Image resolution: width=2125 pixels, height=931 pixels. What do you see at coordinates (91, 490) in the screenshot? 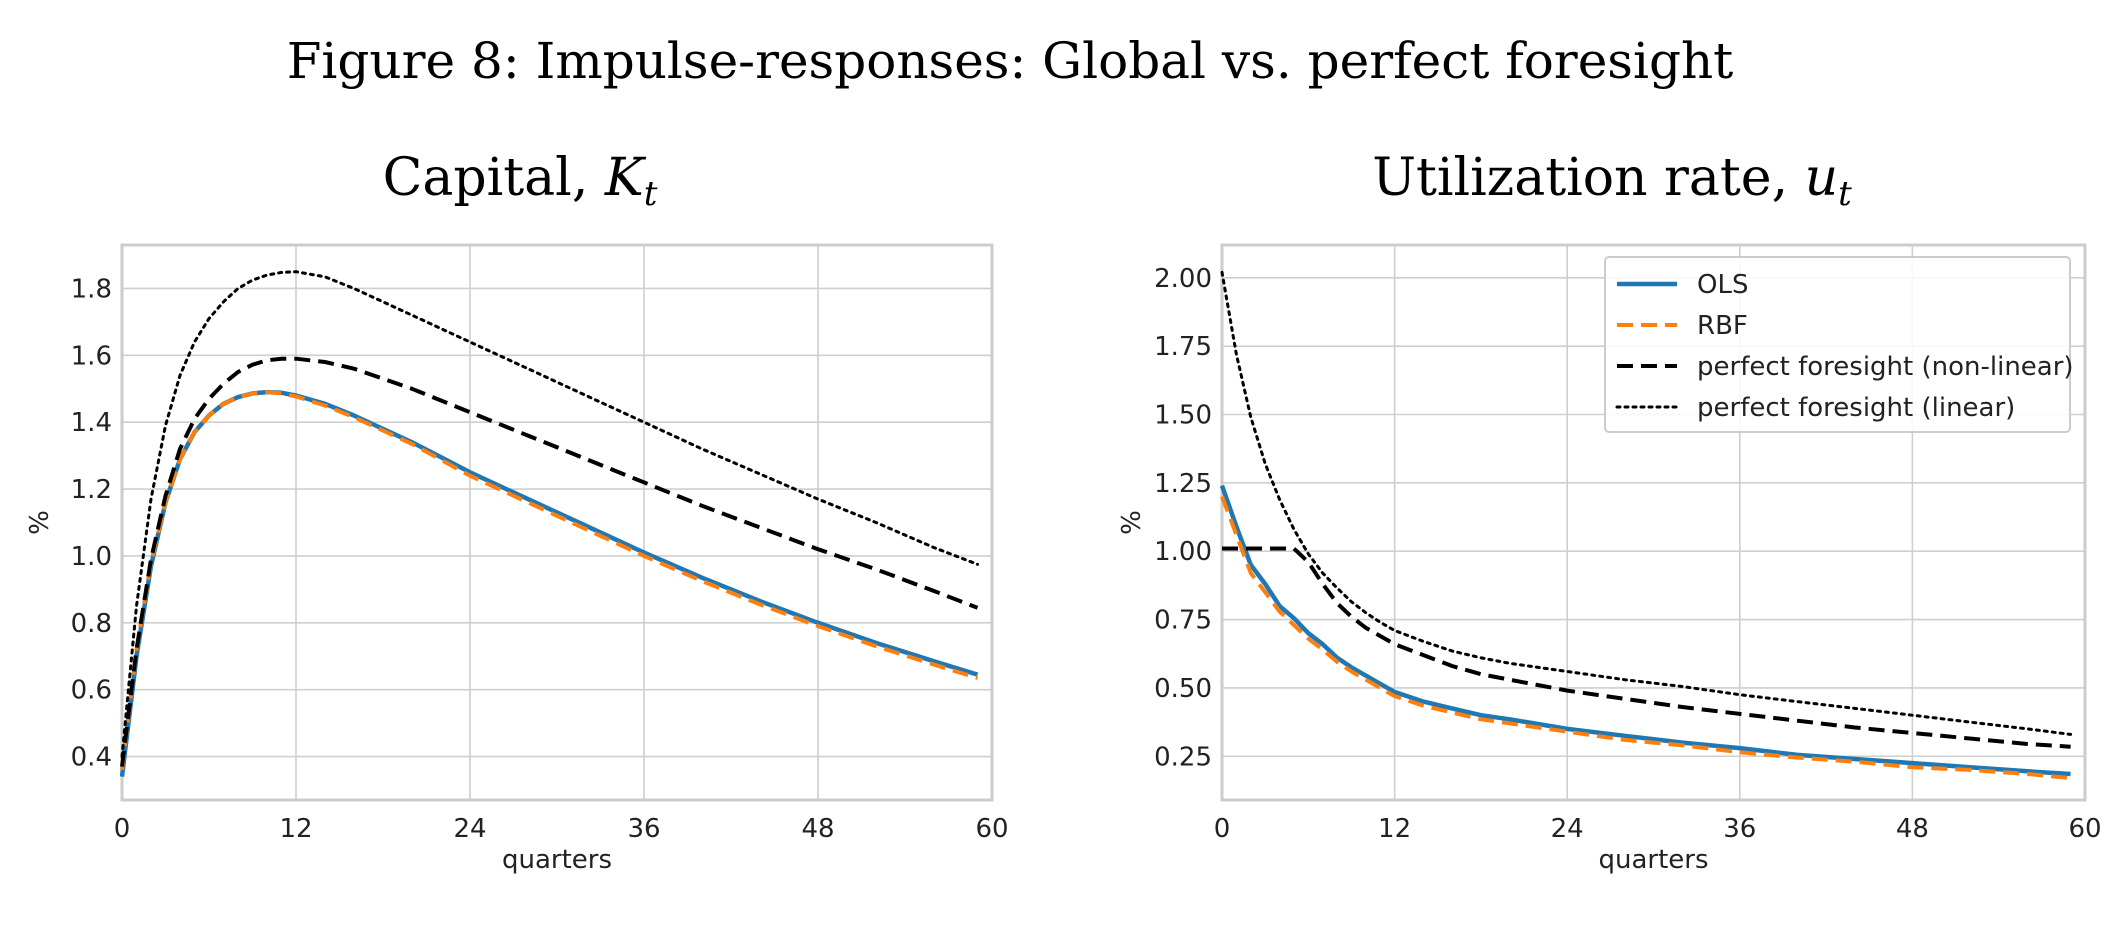
I see `y-tick-label: 1.2` at bounding box center [91, 490].